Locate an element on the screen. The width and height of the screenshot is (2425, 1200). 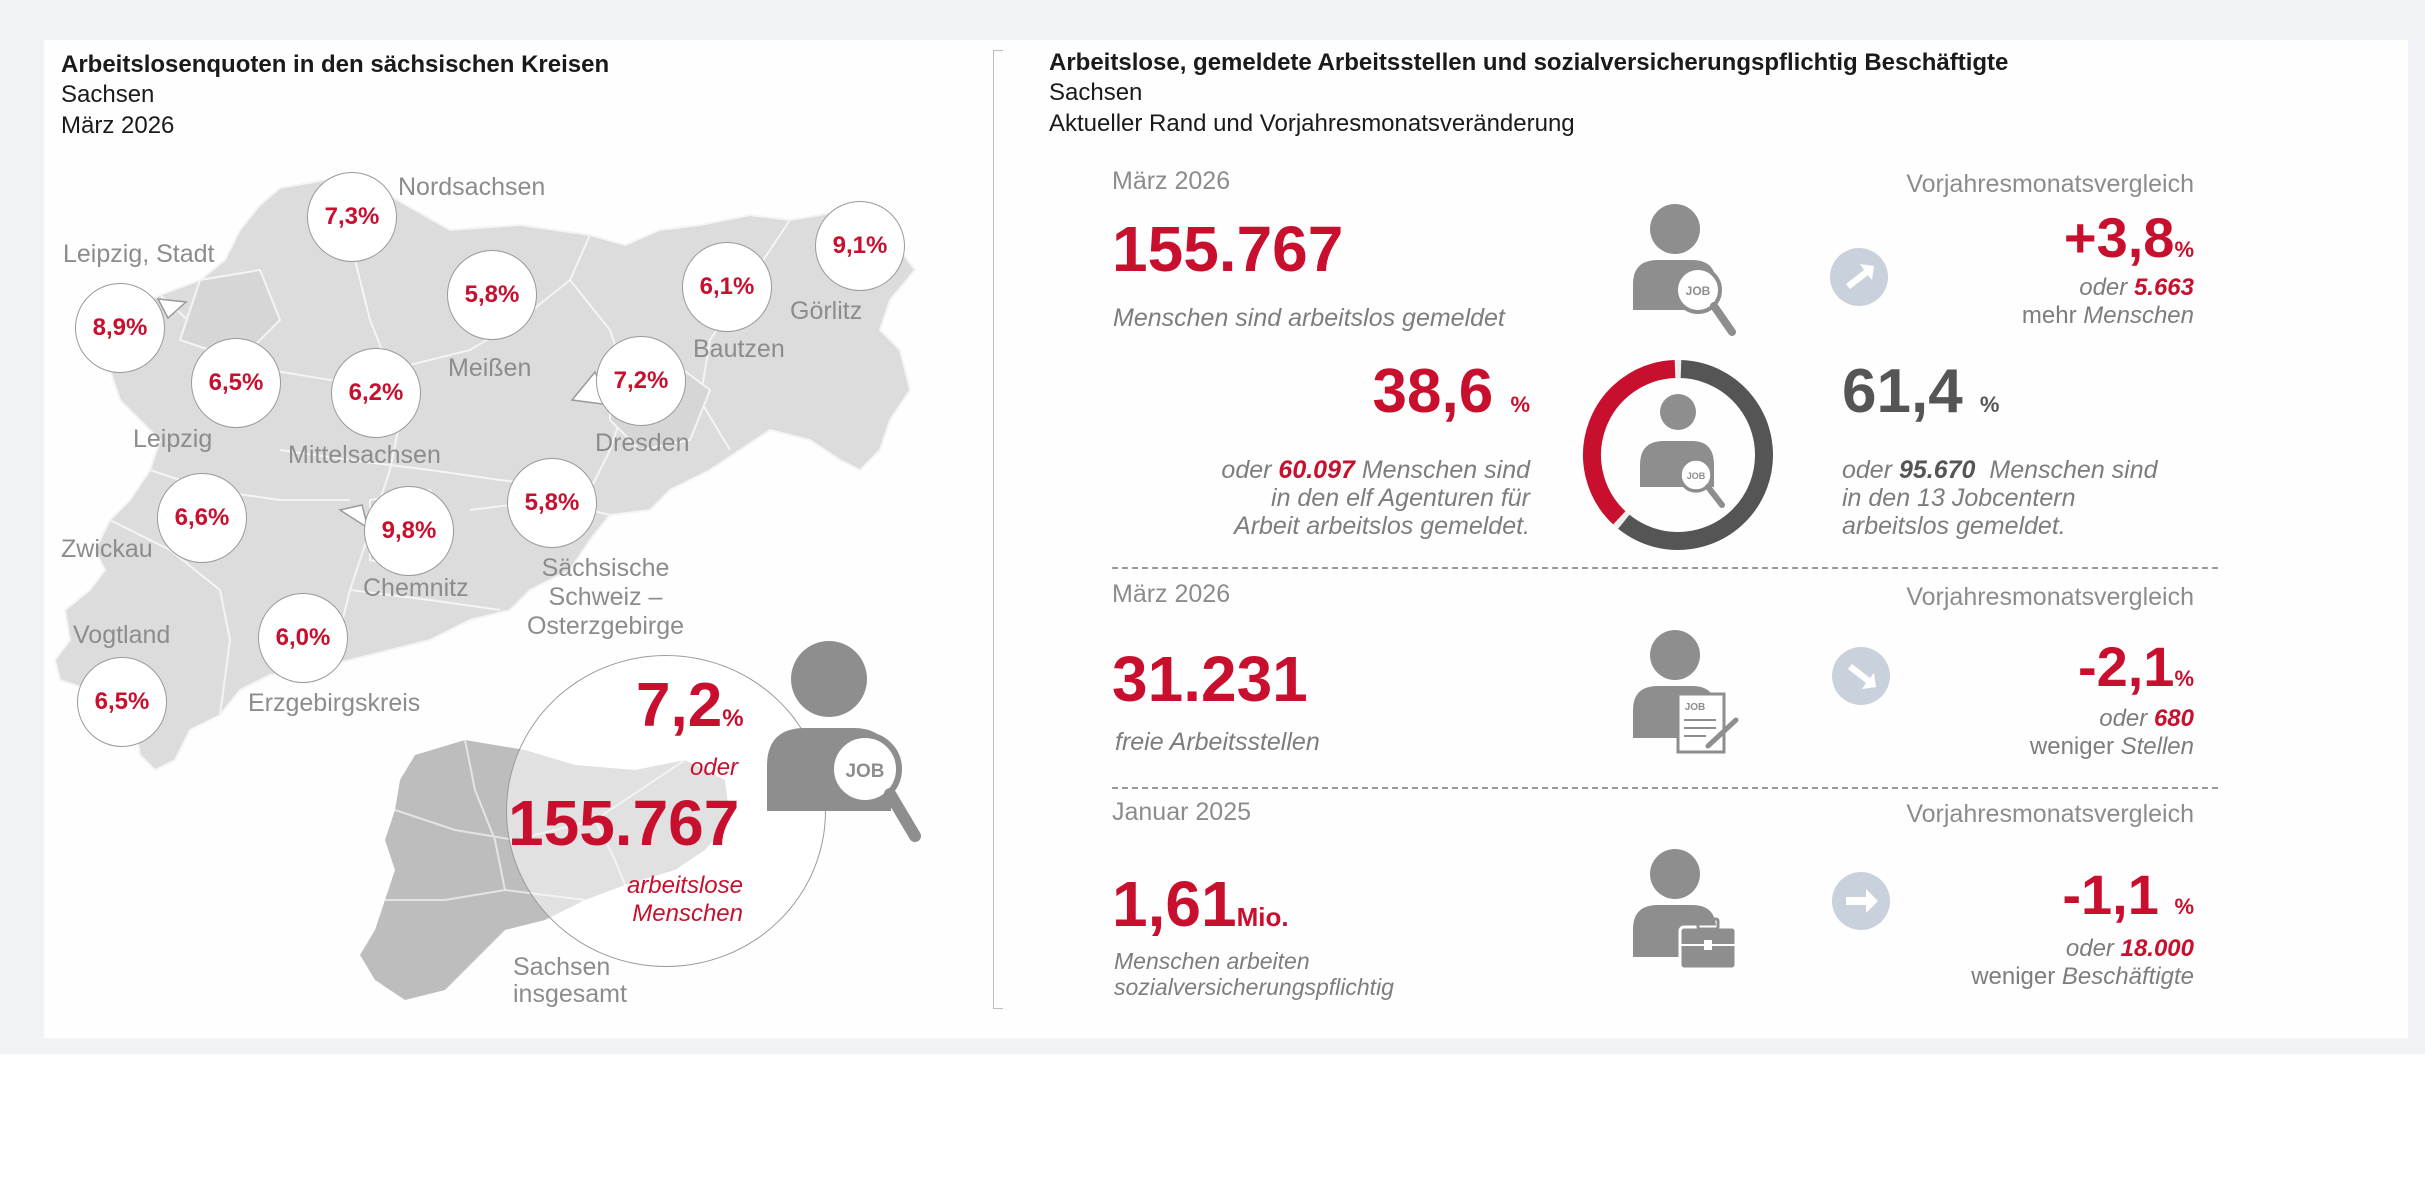
unemployed-date: März 2026 is located at coordinates (1171, 181).